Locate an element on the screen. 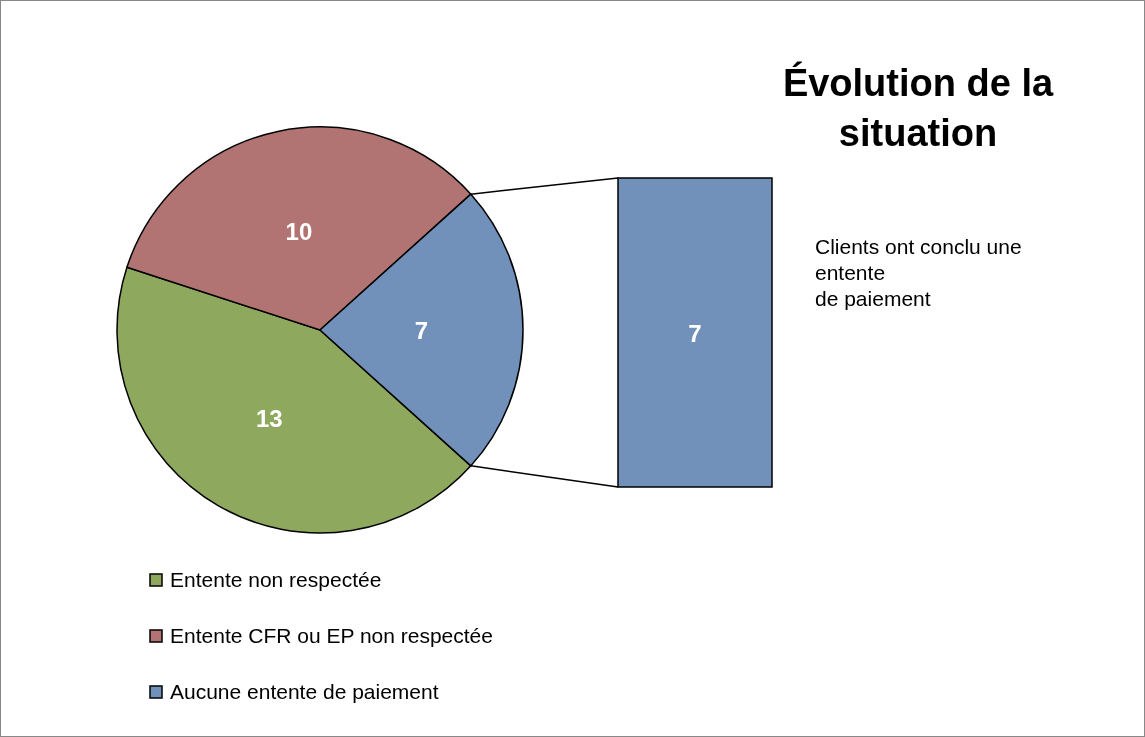  legend-label: Entente CFR ou EP non respectée is located at coordinates (331, 635).